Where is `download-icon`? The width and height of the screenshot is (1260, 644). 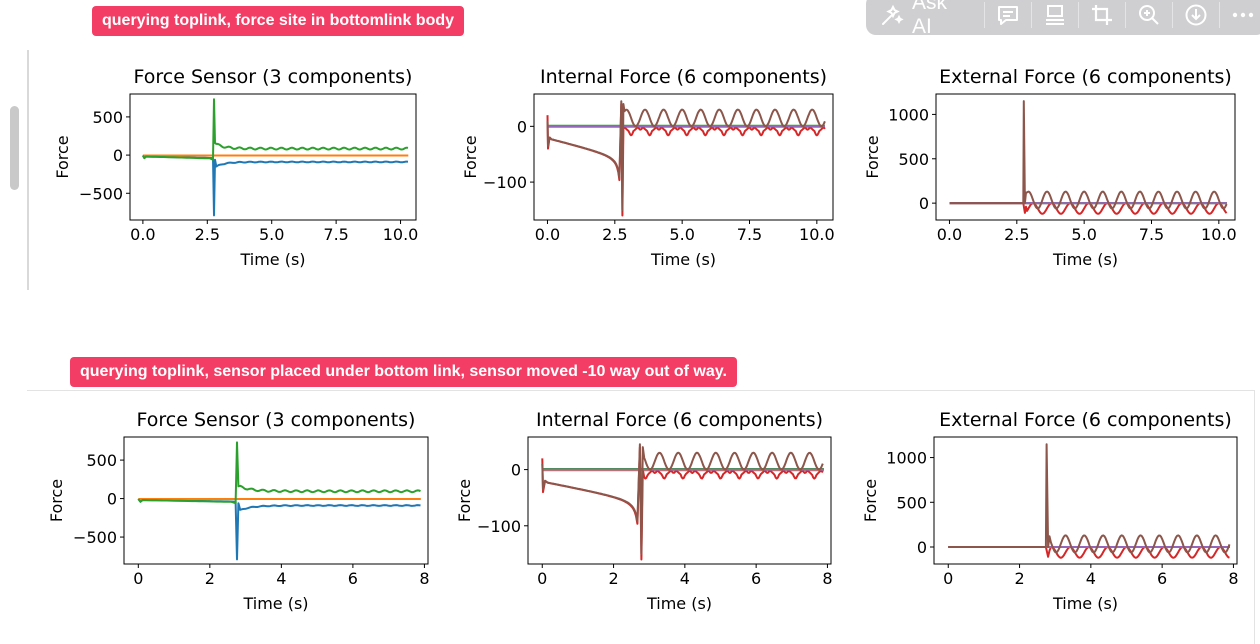 download-icon is located at coordinates (1196, 14).